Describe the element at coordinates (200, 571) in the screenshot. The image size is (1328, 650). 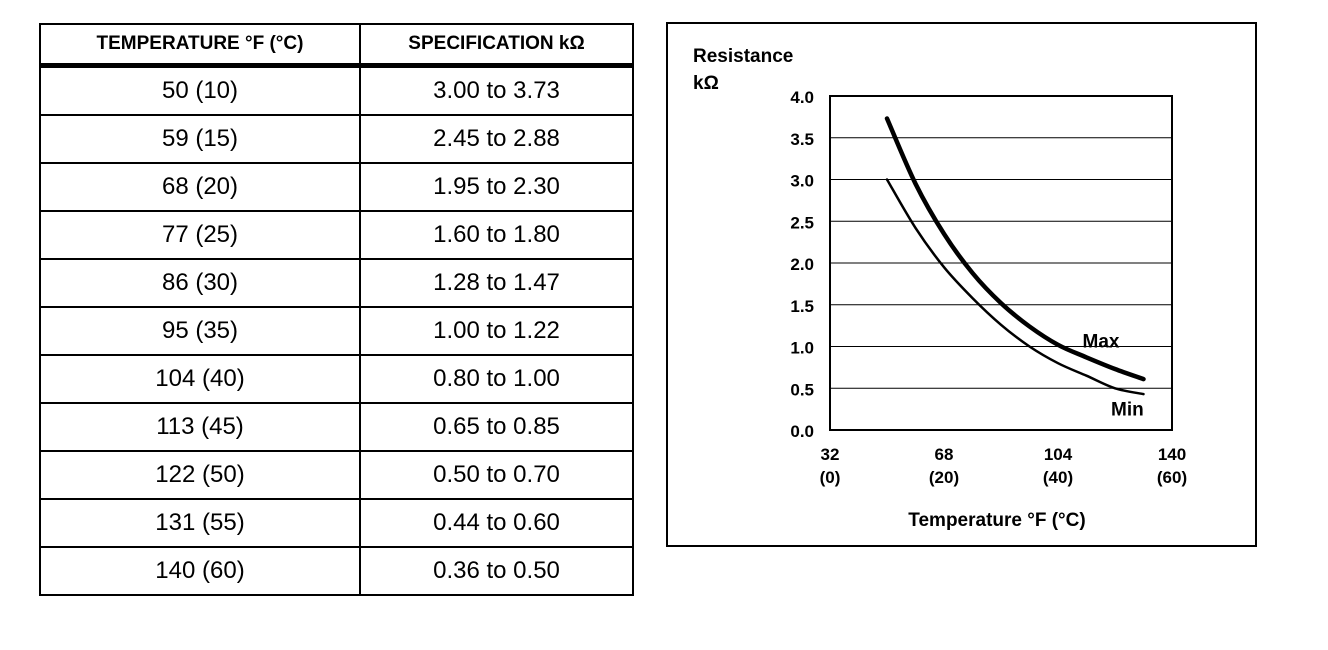
I see `temperature-cell: 140 (60)` at that location.